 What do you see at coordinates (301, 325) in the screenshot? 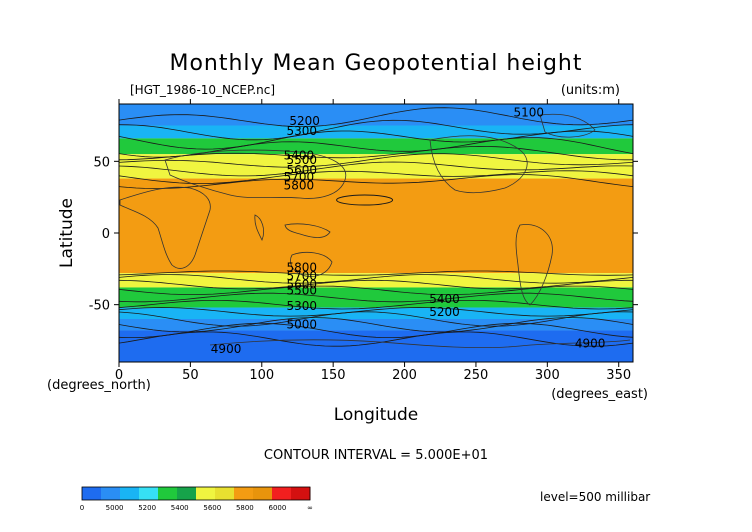
I see `contour-label: 5000` at bounding box center [301, 325].